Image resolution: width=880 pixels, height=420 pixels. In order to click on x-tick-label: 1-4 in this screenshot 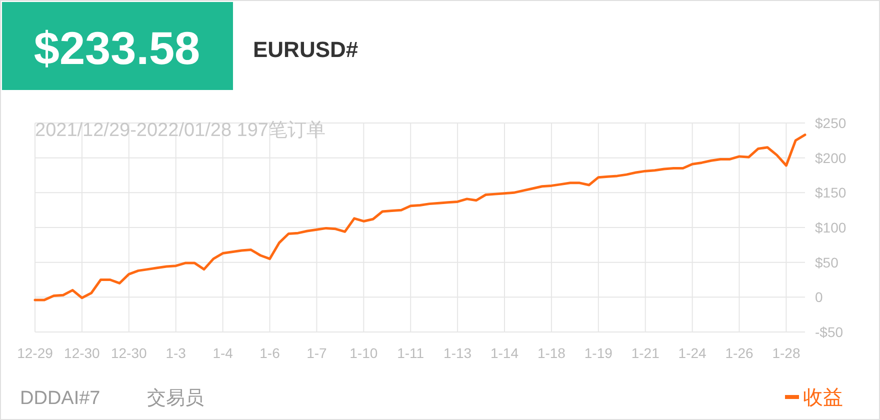, I will do `click(223, 353)`.